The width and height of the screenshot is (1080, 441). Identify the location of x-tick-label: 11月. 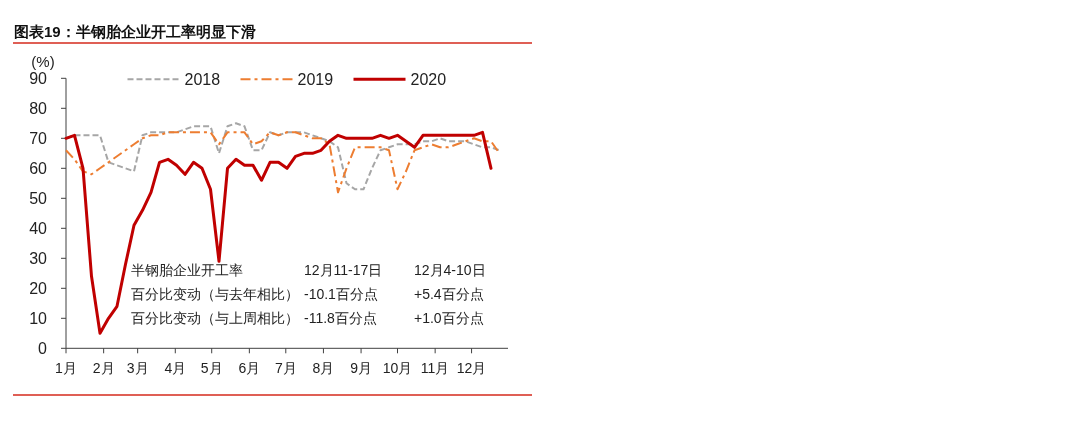
(435, 368).